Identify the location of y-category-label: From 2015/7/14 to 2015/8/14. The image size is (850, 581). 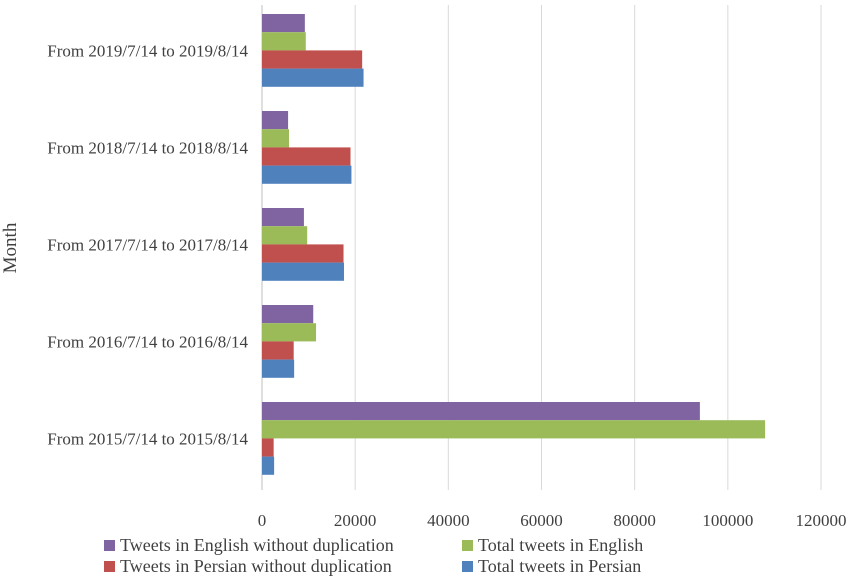
(147, 438).